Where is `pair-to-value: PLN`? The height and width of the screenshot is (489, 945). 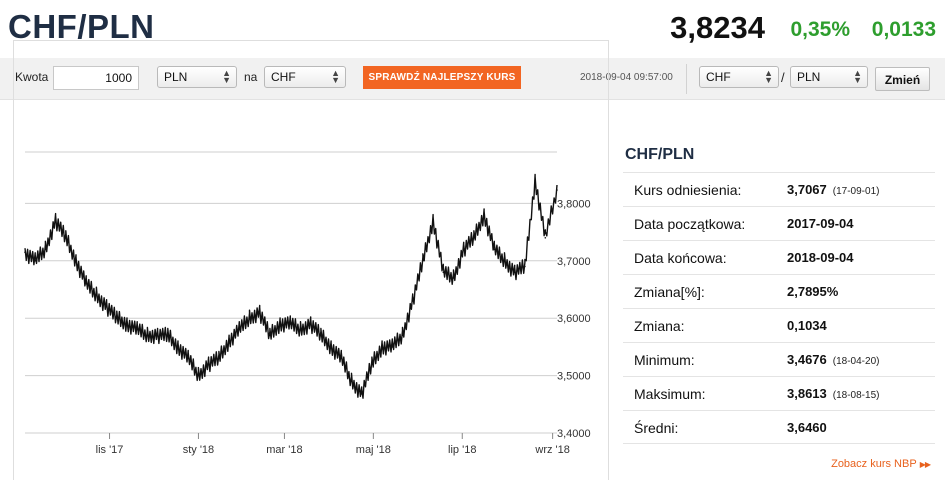
pair-to-value: PLN is located at coordinates (809, 77).